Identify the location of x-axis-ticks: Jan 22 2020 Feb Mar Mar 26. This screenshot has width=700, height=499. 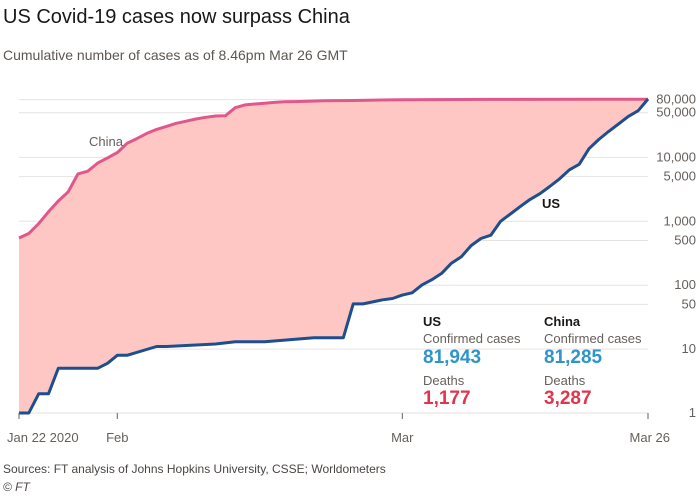
(338, 429).